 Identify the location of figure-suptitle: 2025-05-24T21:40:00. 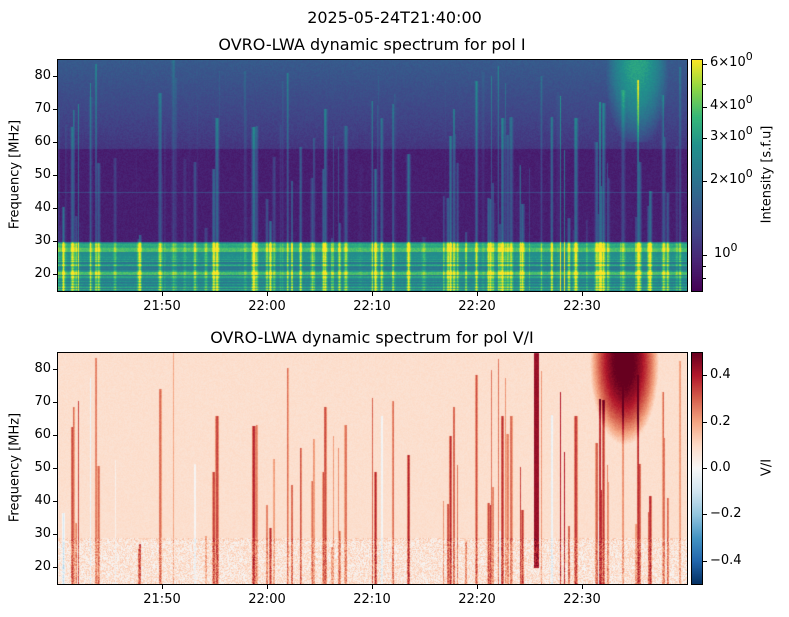
(394, 17).